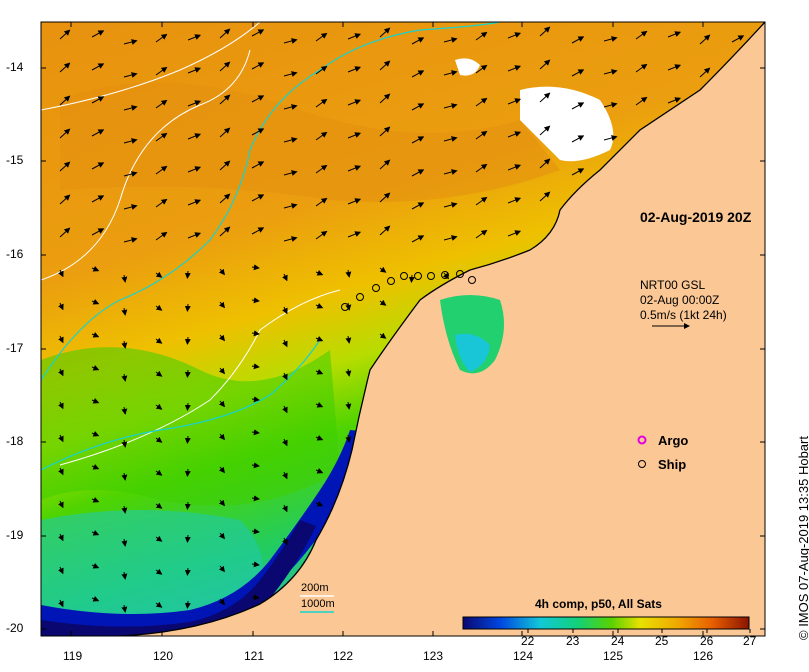 The width and height of the screenshot is (809, 672). What do you see at coordinates (573, 641) in the screenshot?
I see `colorbar-label: 23` at bounding box center [573, 641].